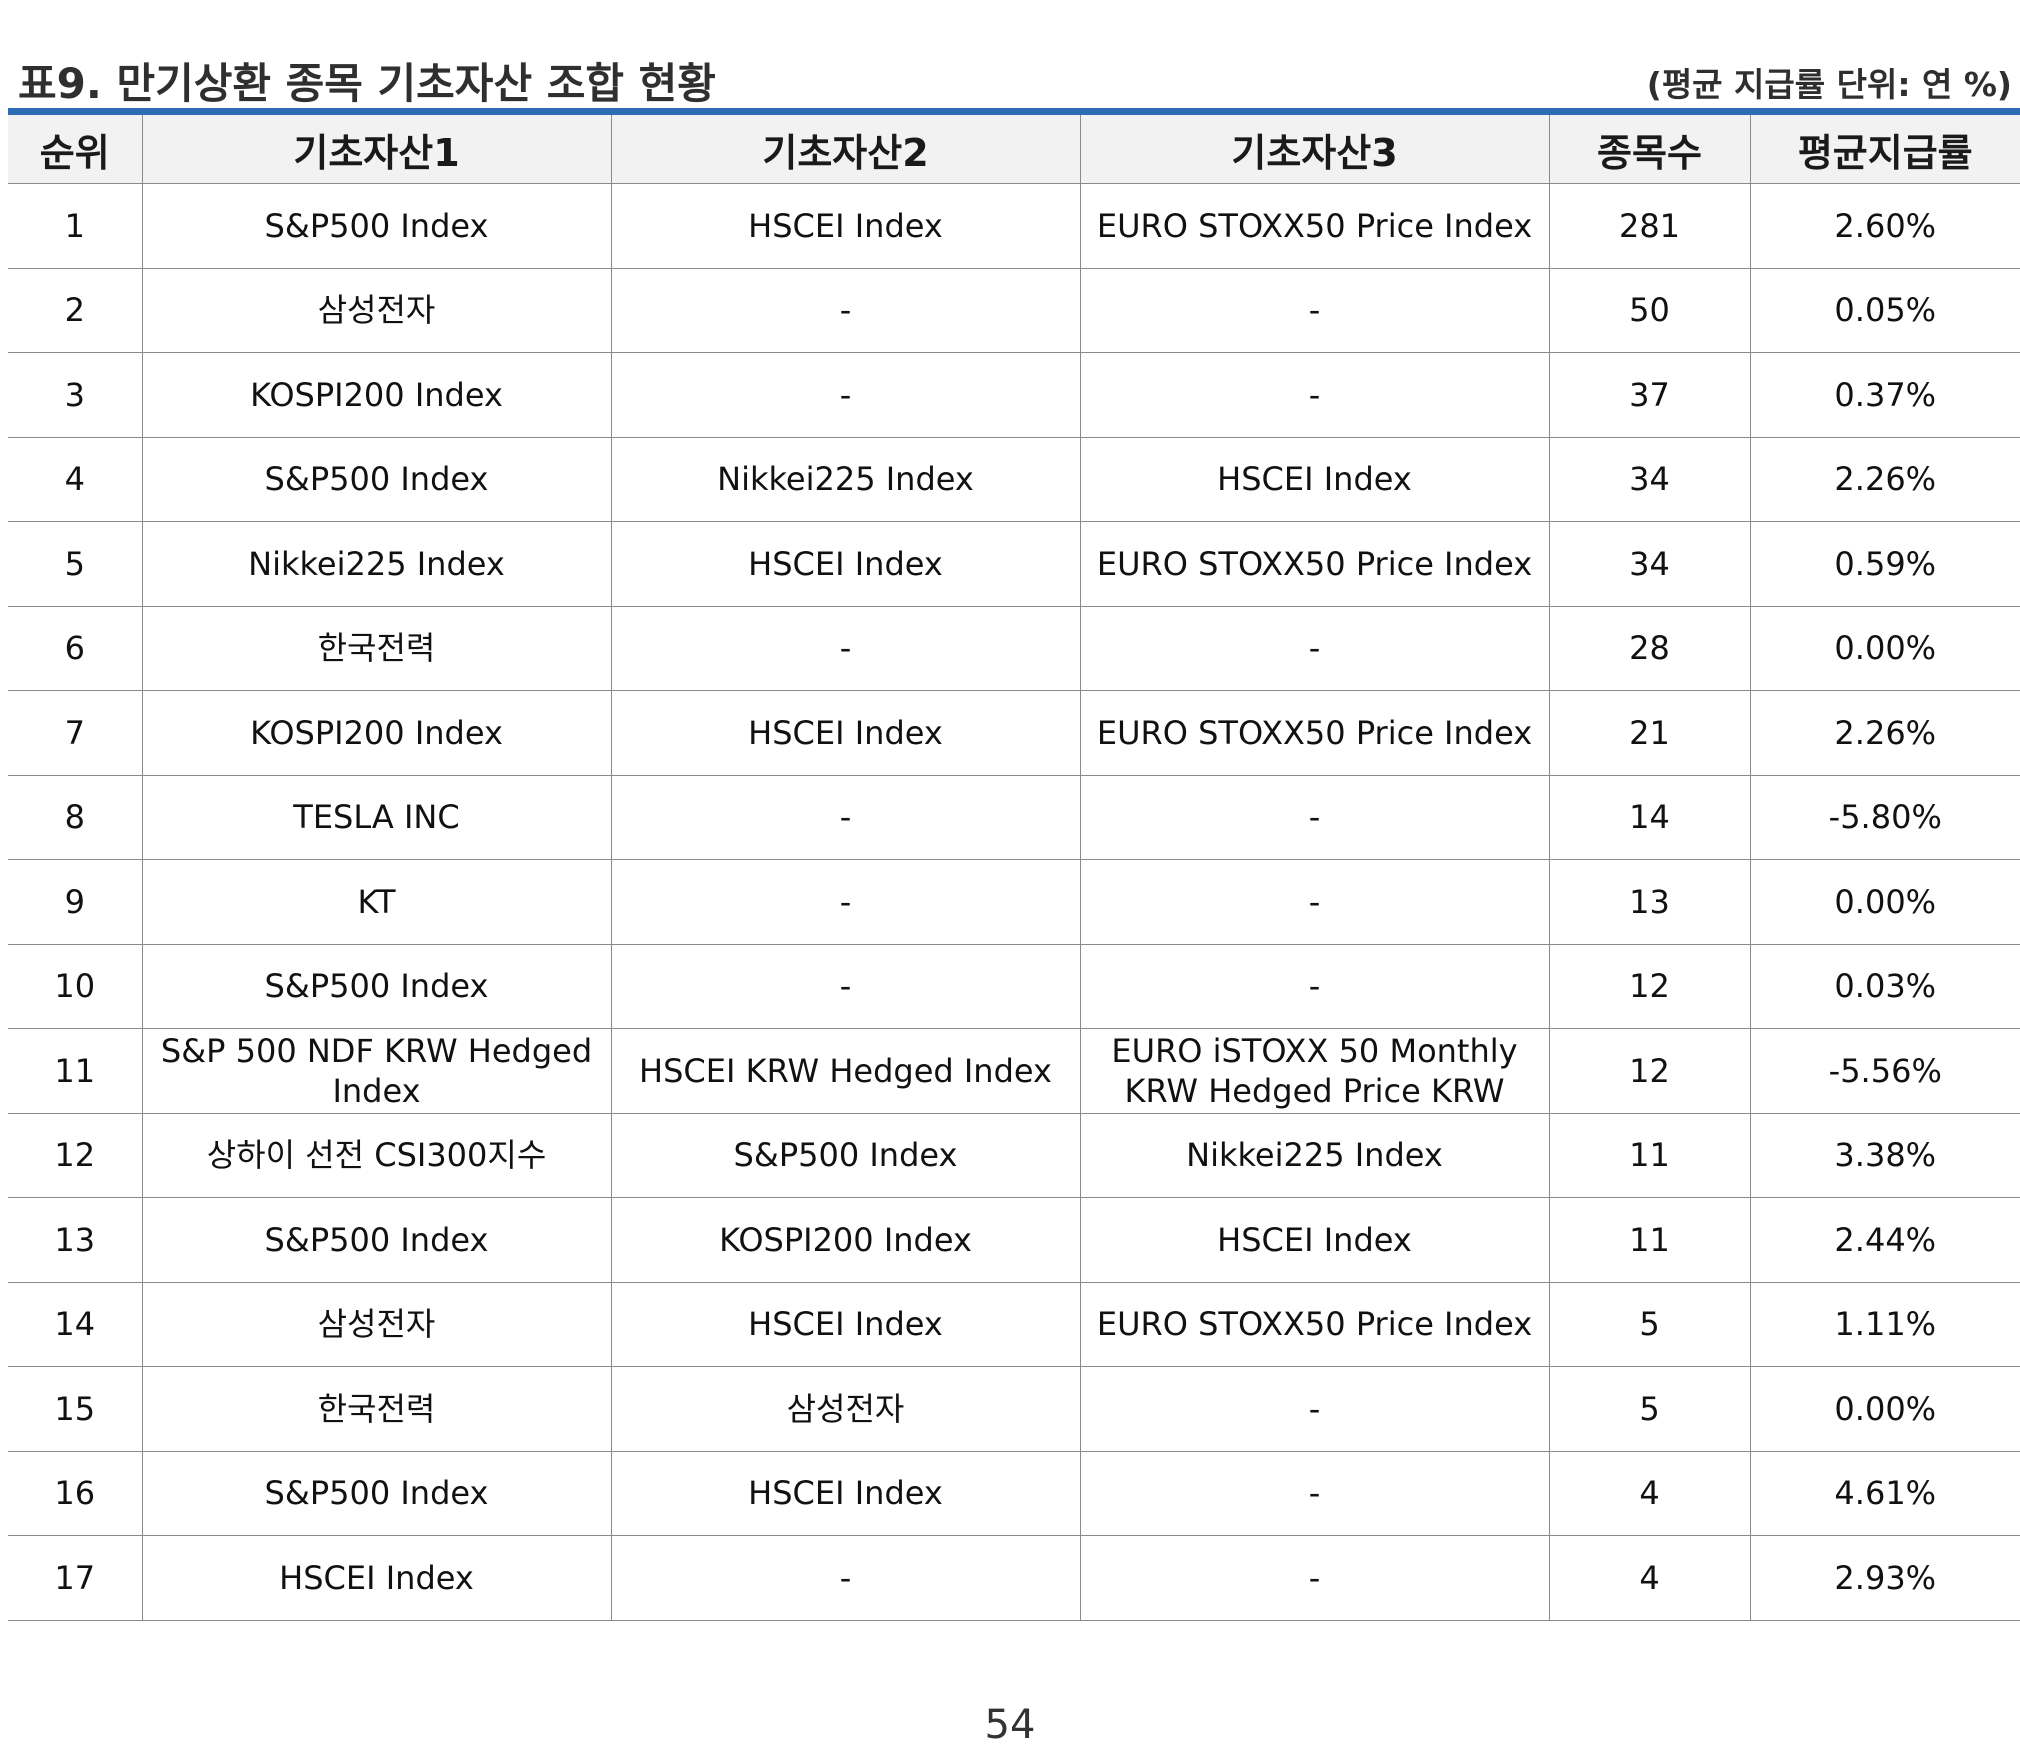 This screenshot has height=1748, width=2020. Describe the element at coordinates (1314, 146) in the screenshot. I see `header-asset-3: 기초자산3` at that location.